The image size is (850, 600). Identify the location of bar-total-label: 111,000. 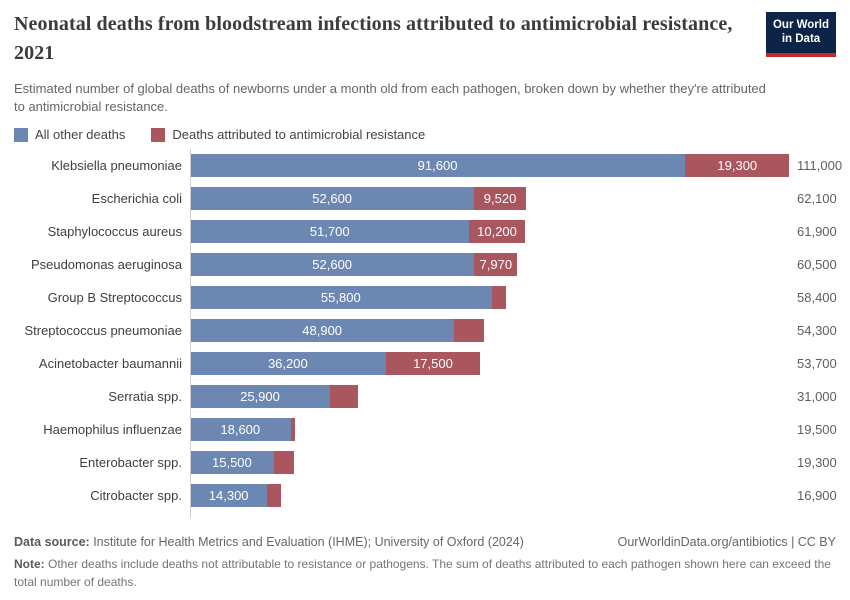
(820, 166).